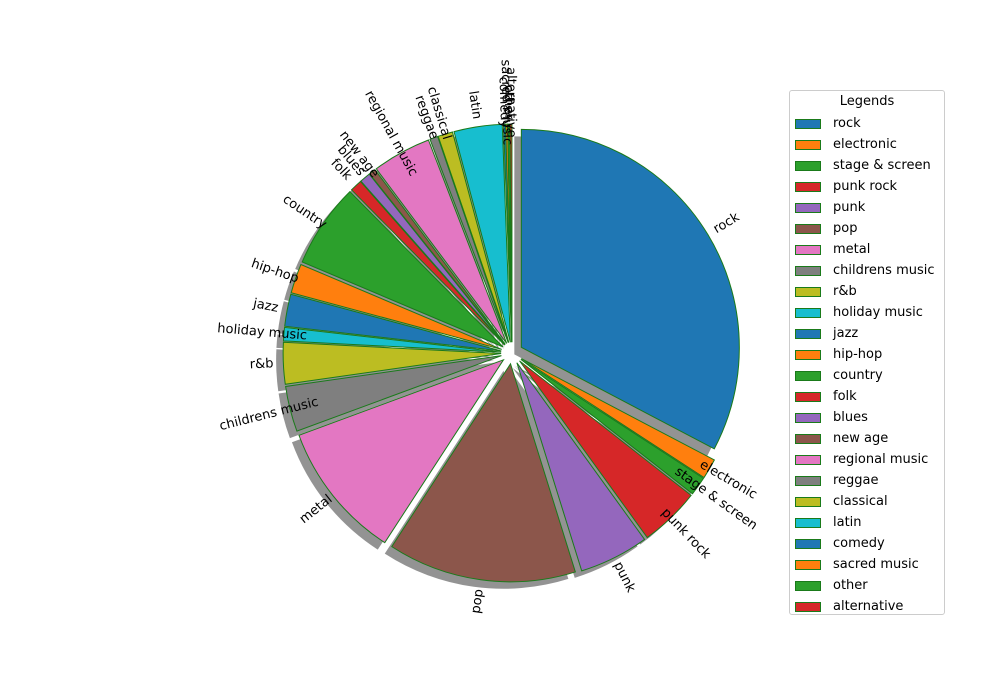  Describe the element at coordinates (846, 333) in the screenshot. I see `legend-label: jazz` at that location.